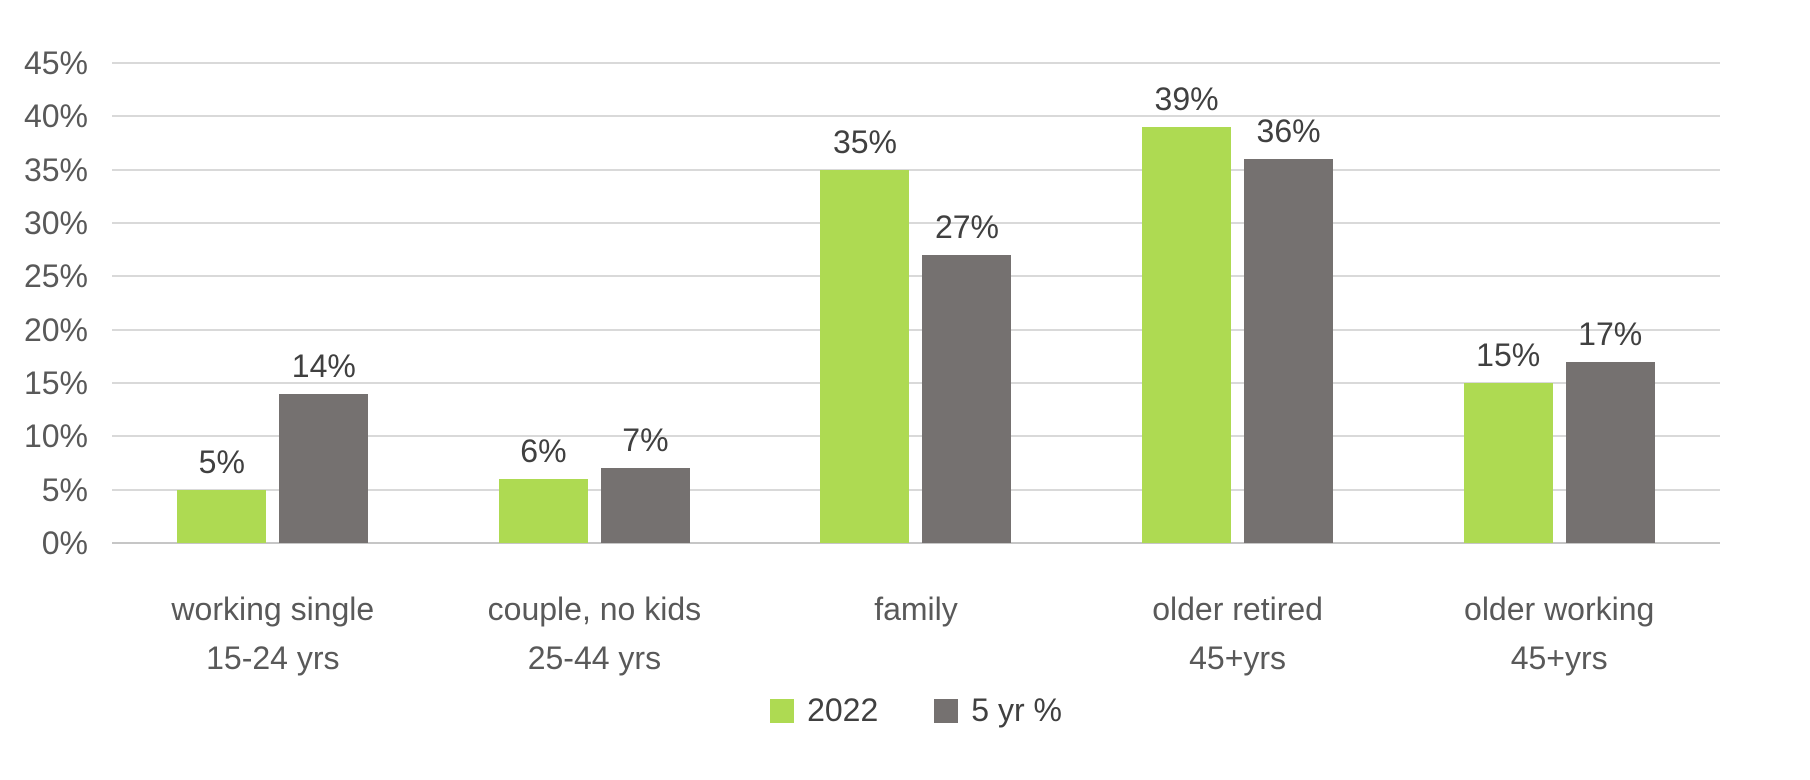  I want to click on legend-item: 2022, so click(824, 710).